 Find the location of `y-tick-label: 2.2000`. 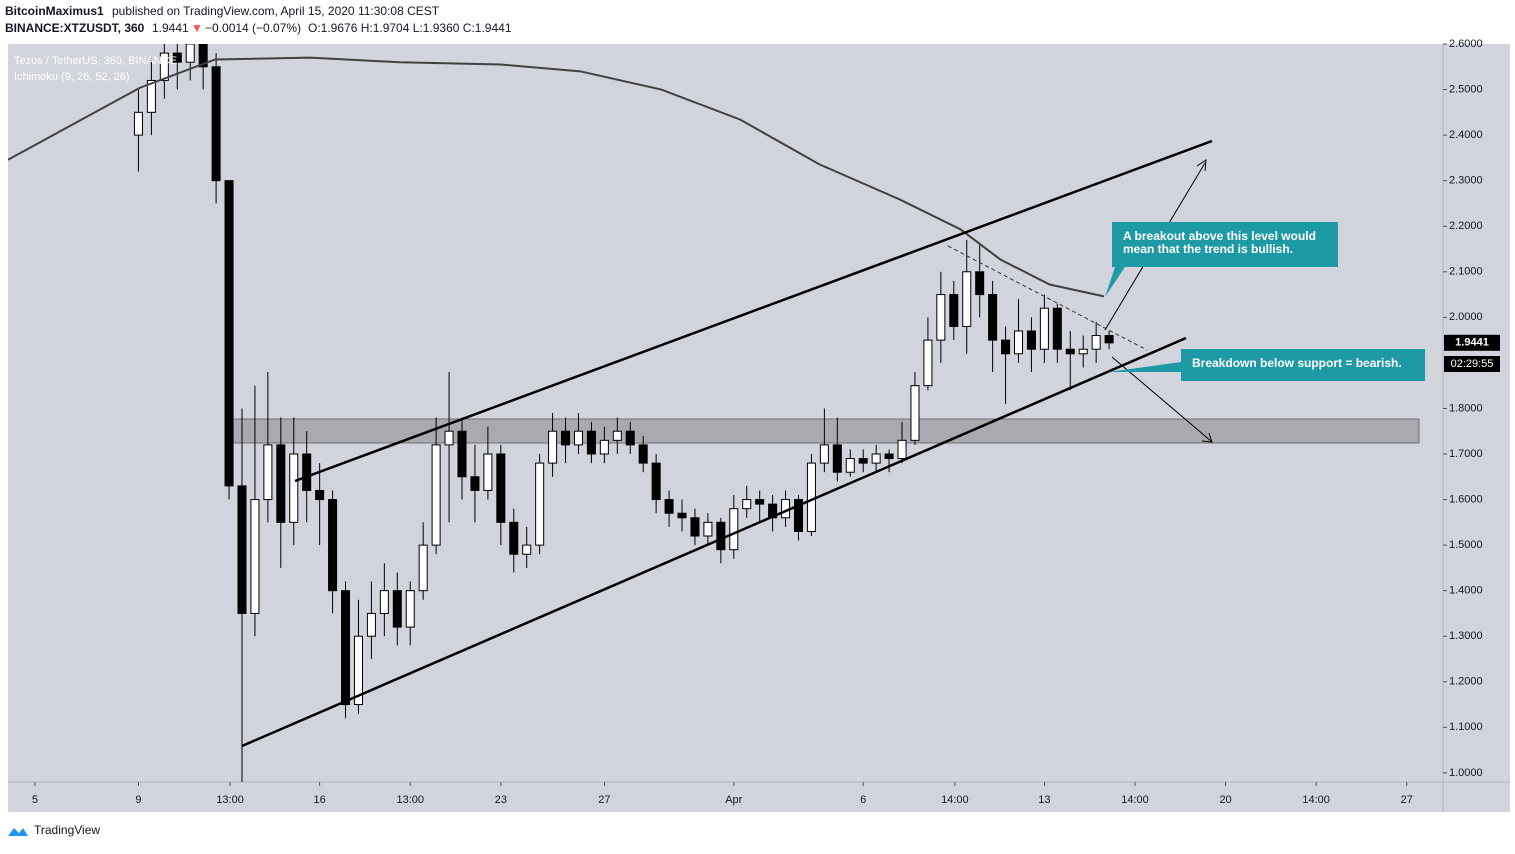

y-tick-label: 2.2000 is located at coordinates (1466, 226).